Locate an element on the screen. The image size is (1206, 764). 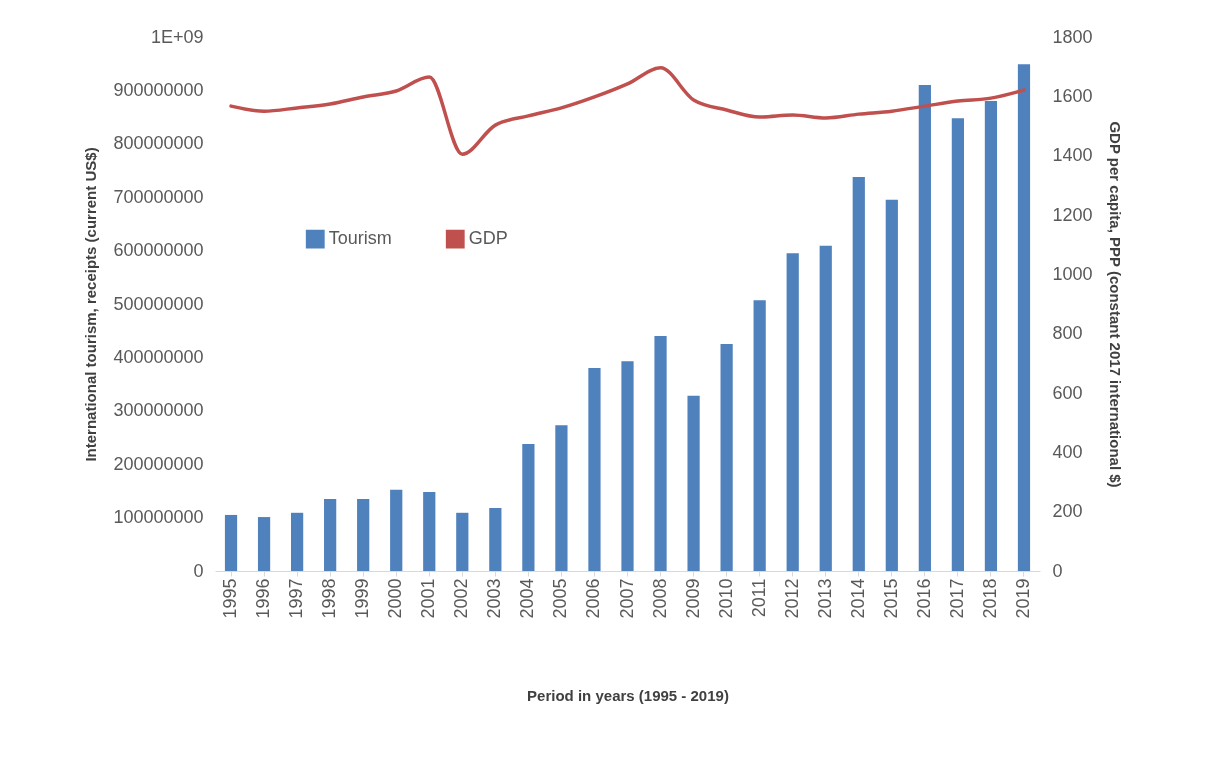
x-tick-label: 2006 is located at coordinates (593, 598).